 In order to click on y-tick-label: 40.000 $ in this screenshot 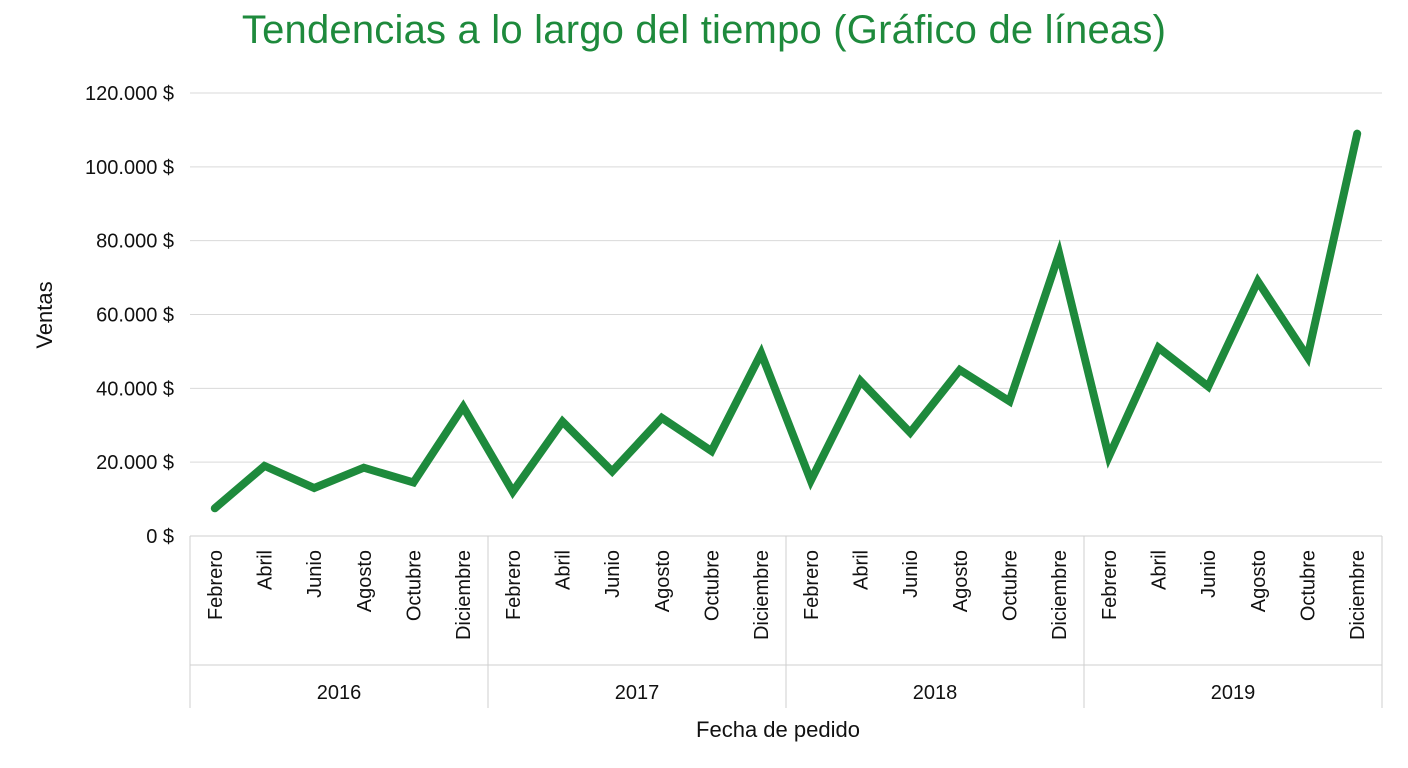, I will do `click(135, 389)`.